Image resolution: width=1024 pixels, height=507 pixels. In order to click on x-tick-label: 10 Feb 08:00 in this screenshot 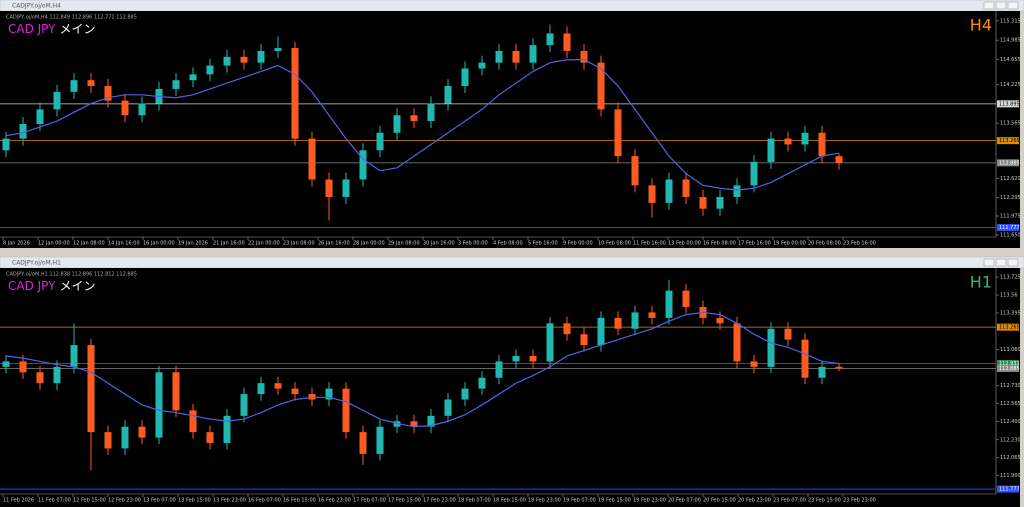, I will do `click(614, 244)`.